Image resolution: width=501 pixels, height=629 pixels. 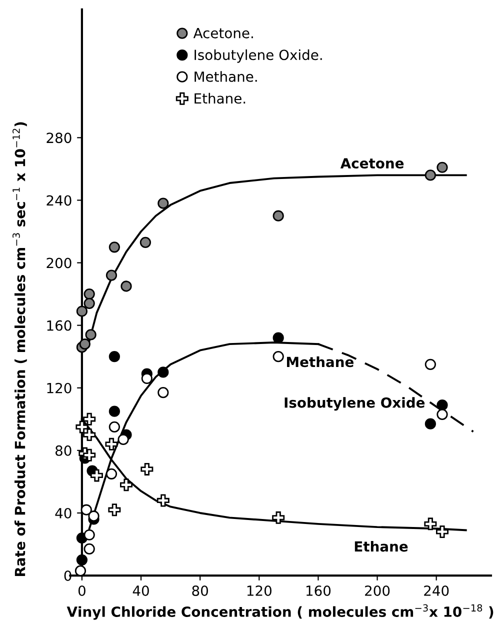 What do you see at coordinates (225, 76) in the screenshot?
I see `legend-label: Methane.` at bounding box center [225, 76].